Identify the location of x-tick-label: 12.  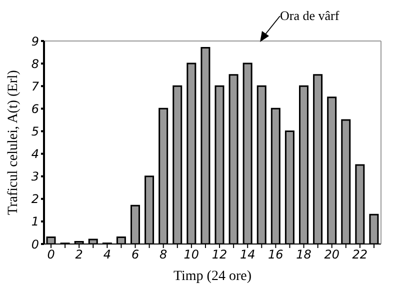
(220, 255).